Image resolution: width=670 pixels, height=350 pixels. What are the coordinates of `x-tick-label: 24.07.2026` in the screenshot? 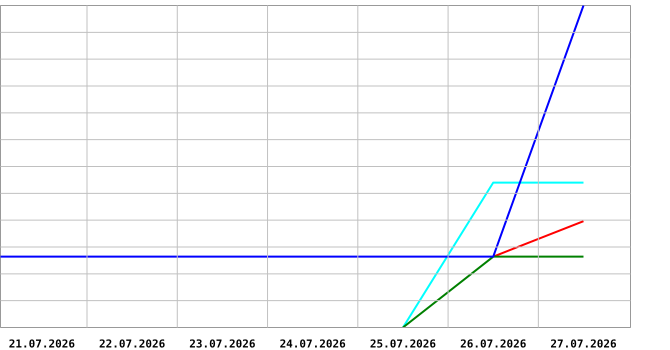 It's located at (313, 344).